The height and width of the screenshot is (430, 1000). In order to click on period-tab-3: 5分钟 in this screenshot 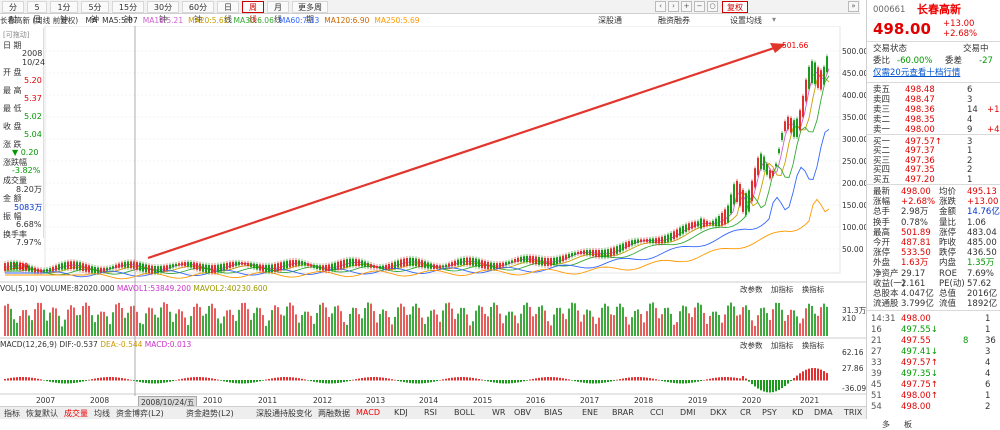, I will do `click(95, 12)`.